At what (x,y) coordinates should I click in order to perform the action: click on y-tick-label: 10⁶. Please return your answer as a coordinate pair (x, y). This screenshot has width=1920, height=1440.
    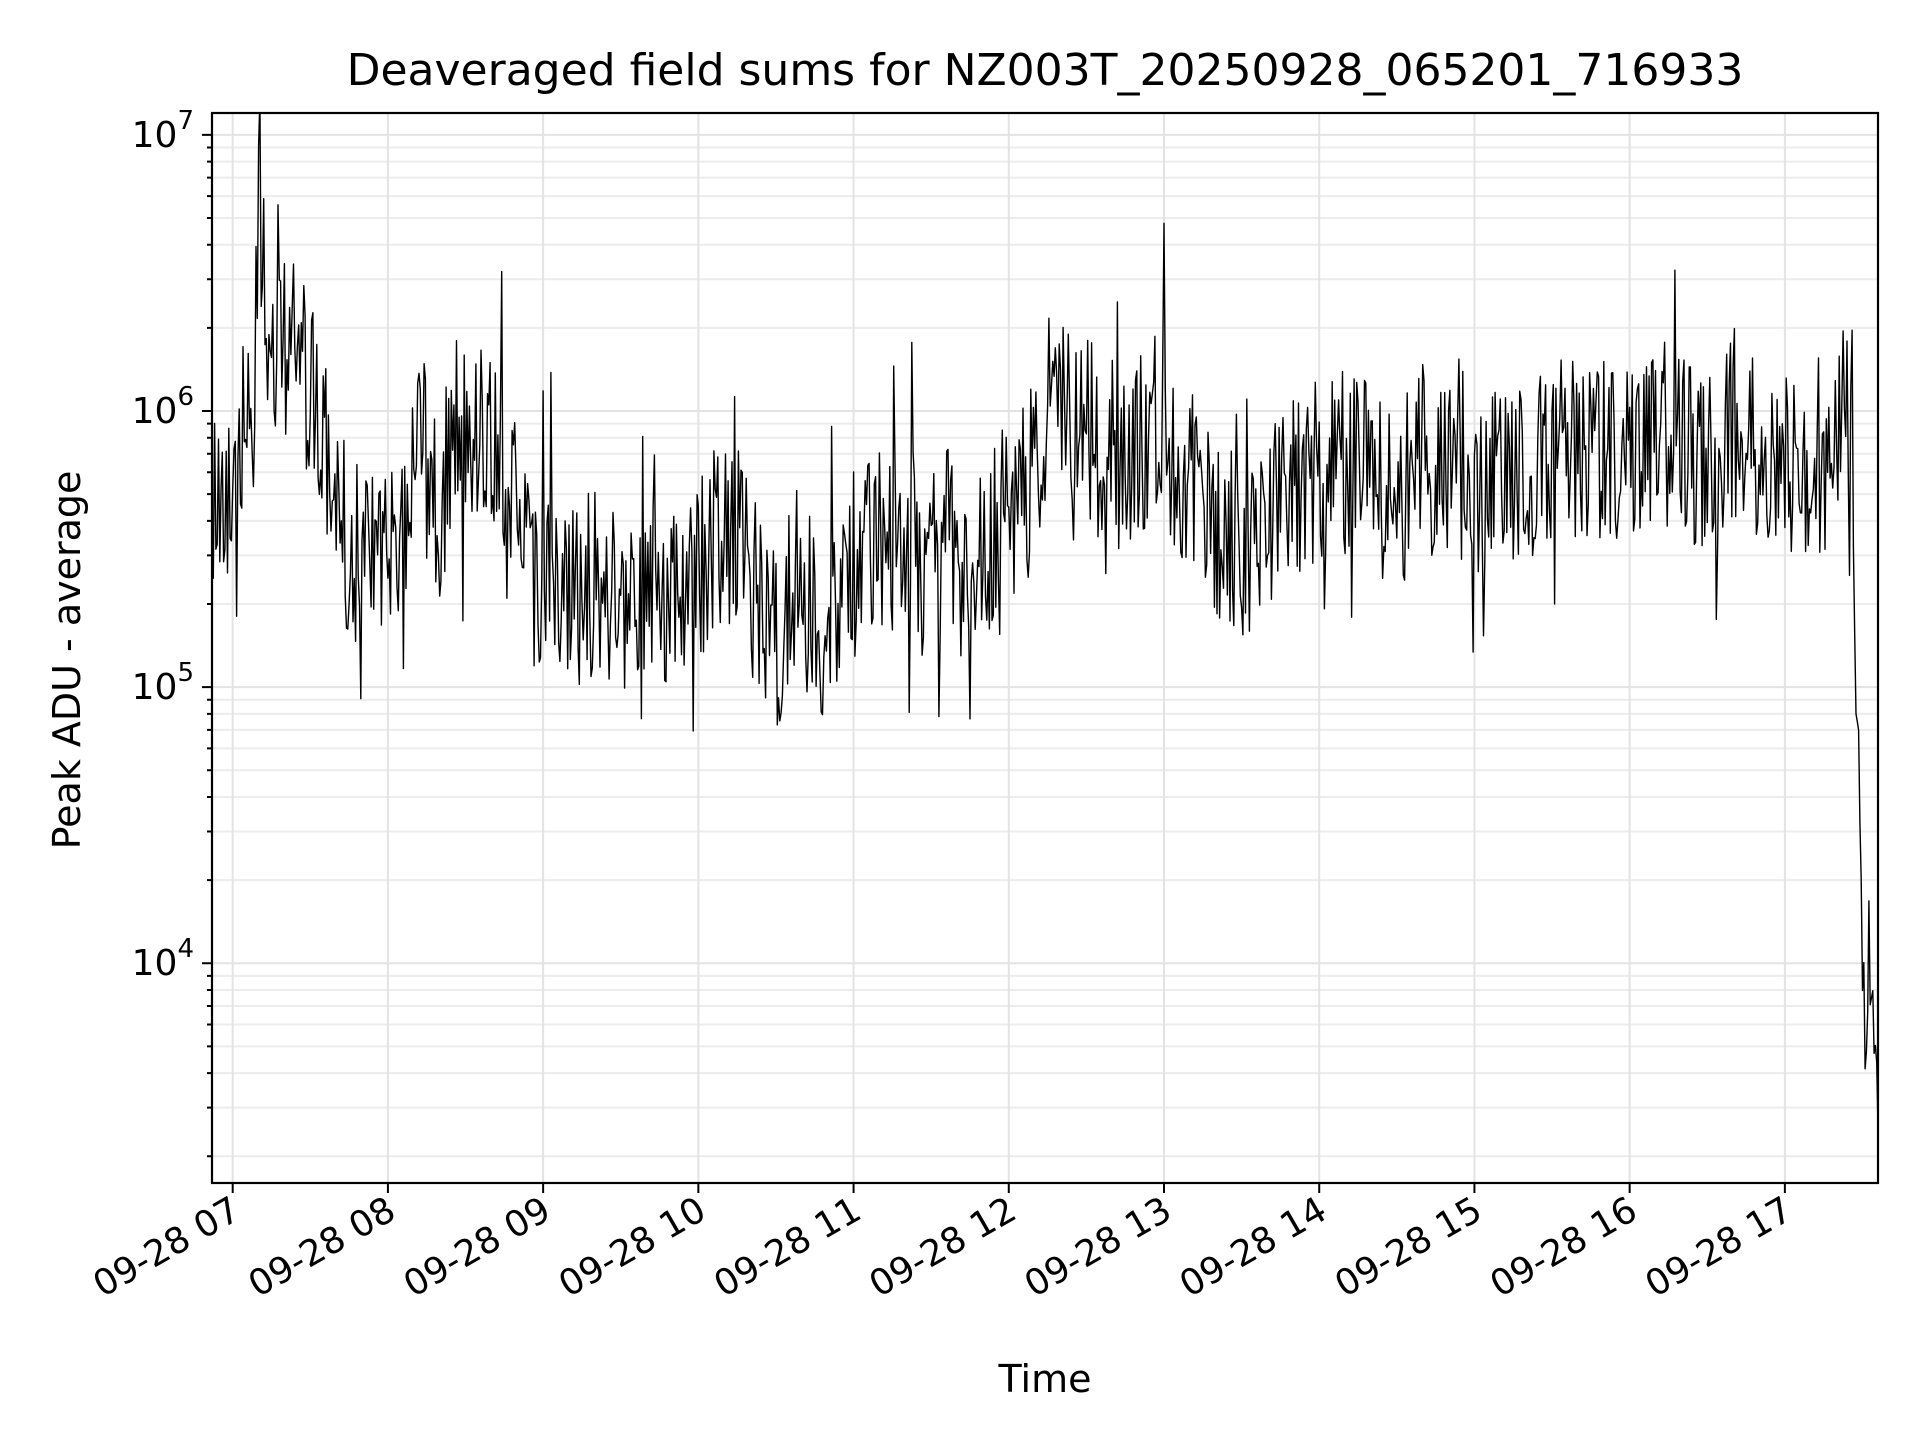
    Looking at the image, I should click on (163, 407).